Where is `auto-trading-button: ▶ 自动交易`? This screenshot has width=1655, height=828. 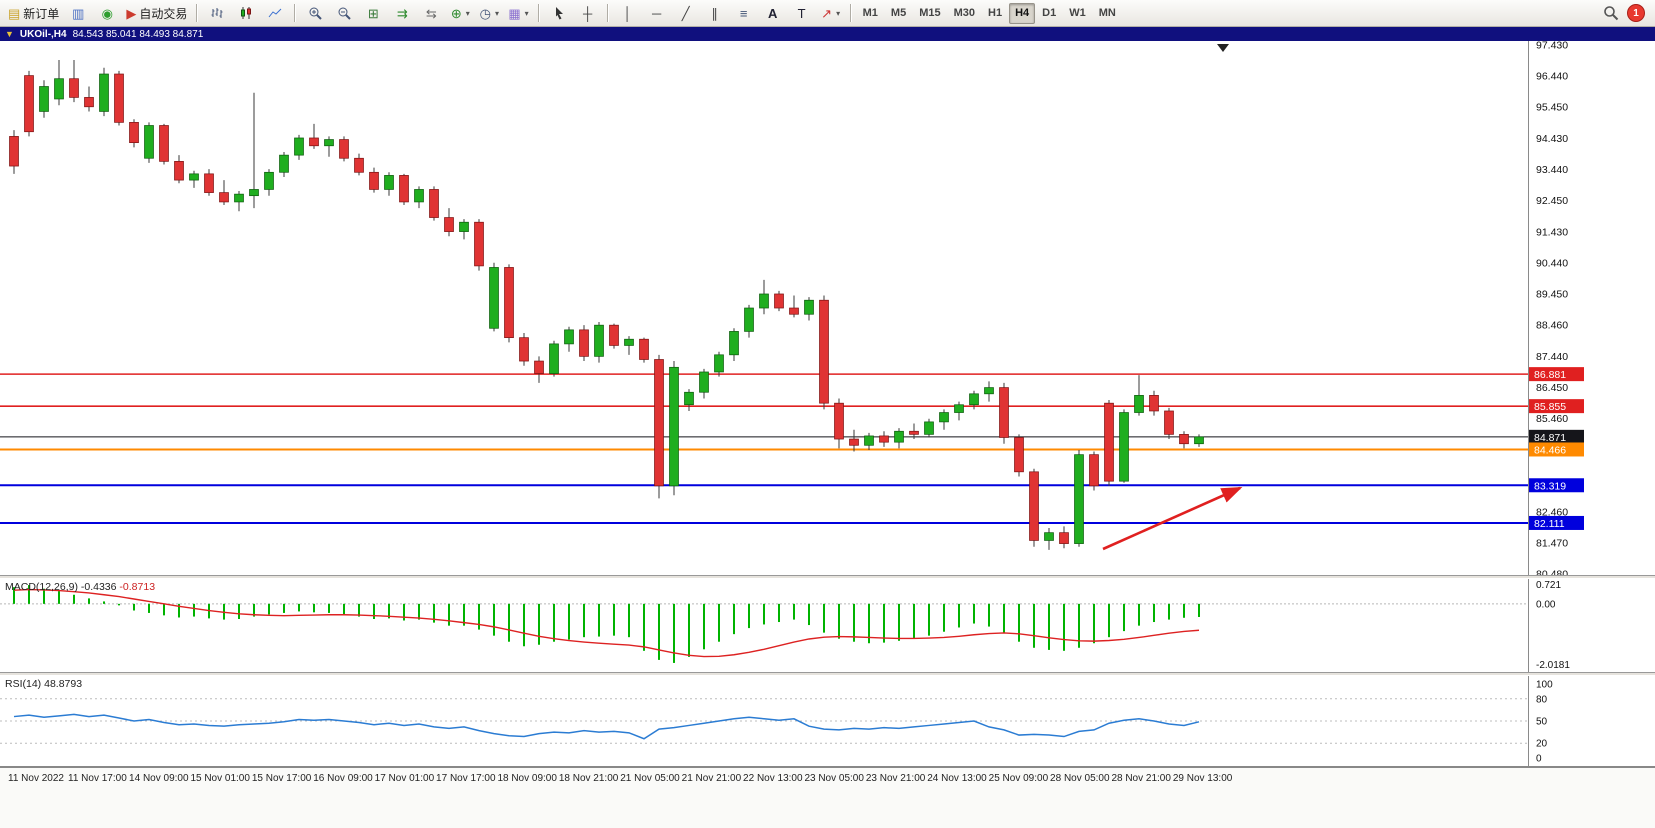
auto-trading-button: ▶ 自动交易 is located at coordinates (156, 13).